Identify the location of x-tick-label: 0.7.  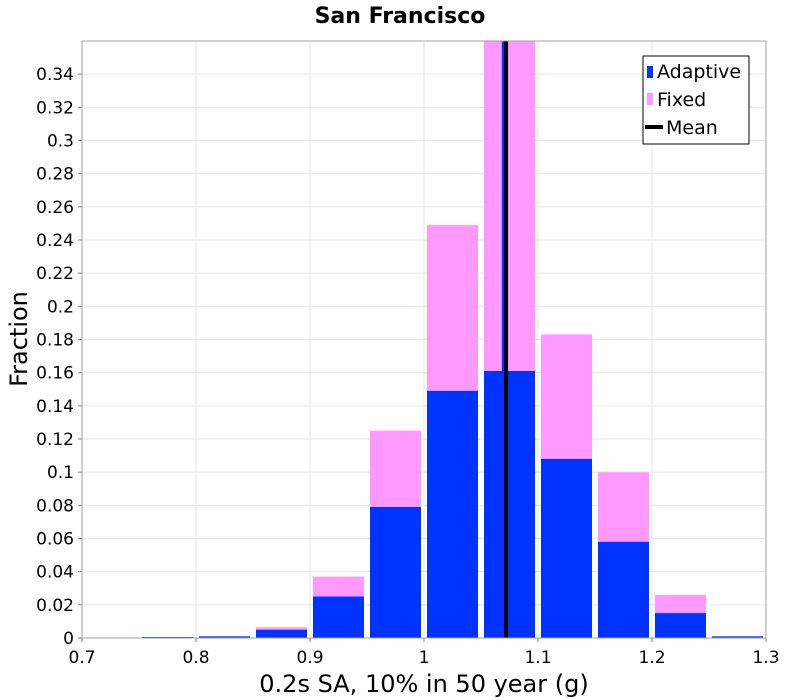
(81, 658).